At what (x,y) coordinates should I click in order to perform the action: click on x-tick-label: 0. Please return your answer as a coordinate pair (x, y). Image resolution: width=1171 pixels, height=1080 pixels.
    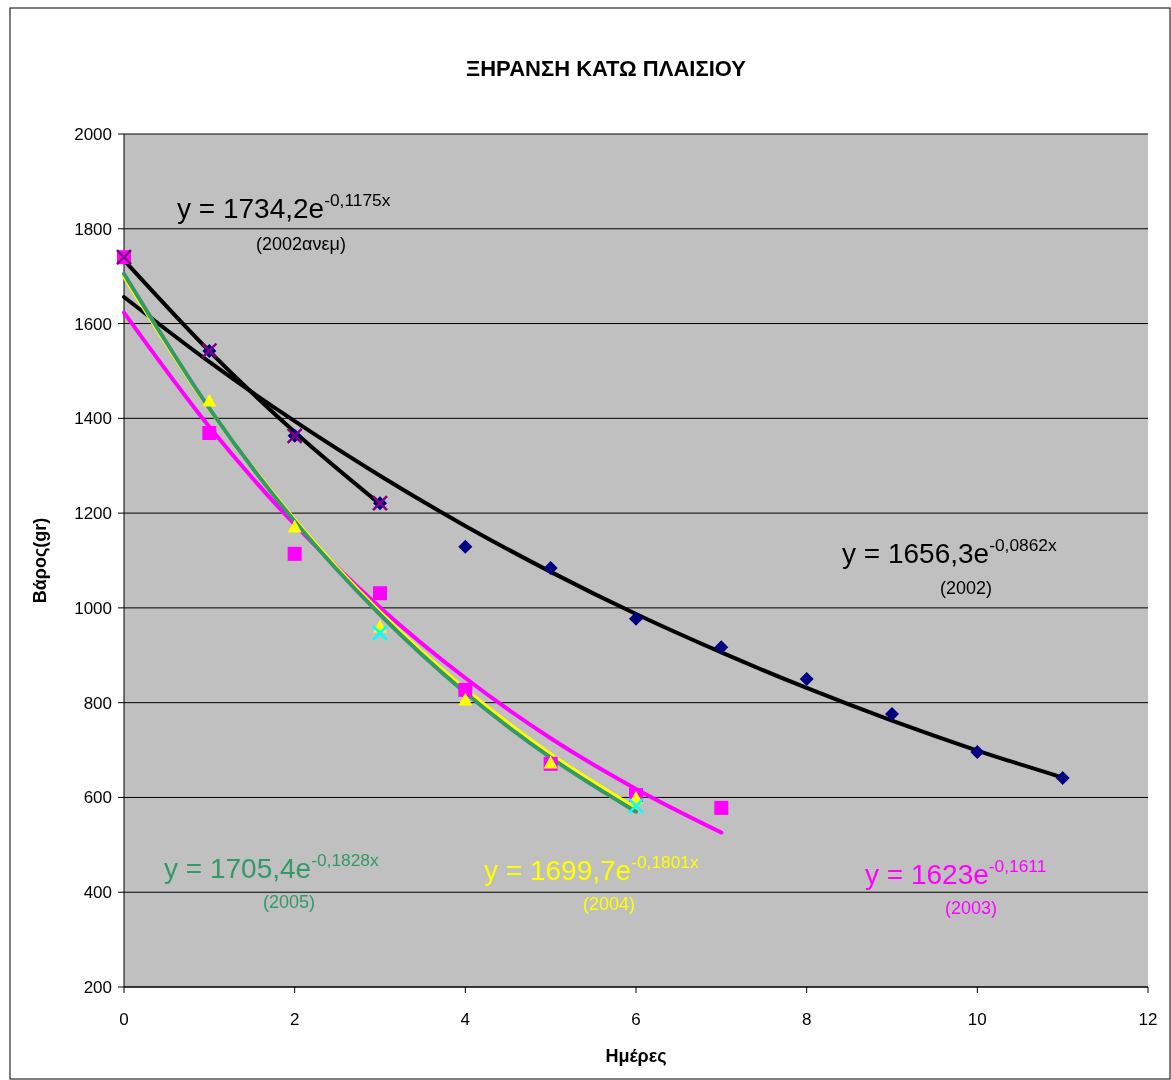
    Looking at the image, I should click on (124, 1019).